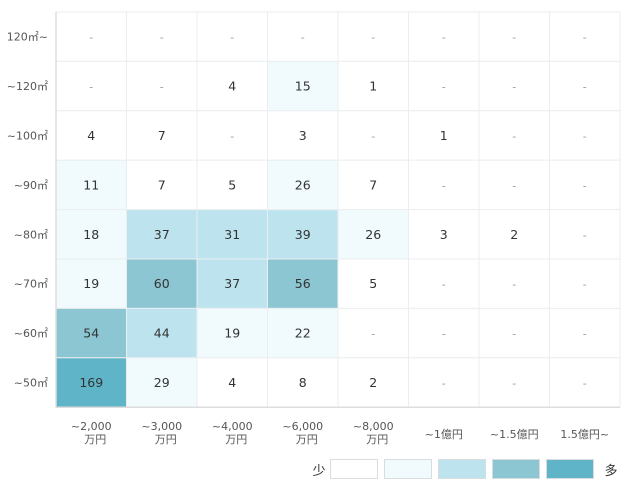 Image resolution: width=629 pixels, height=487 pixels. Describe the element at coordinates (31, 333) in the screenshot. I see `row-label: ~60㎡` at that location.